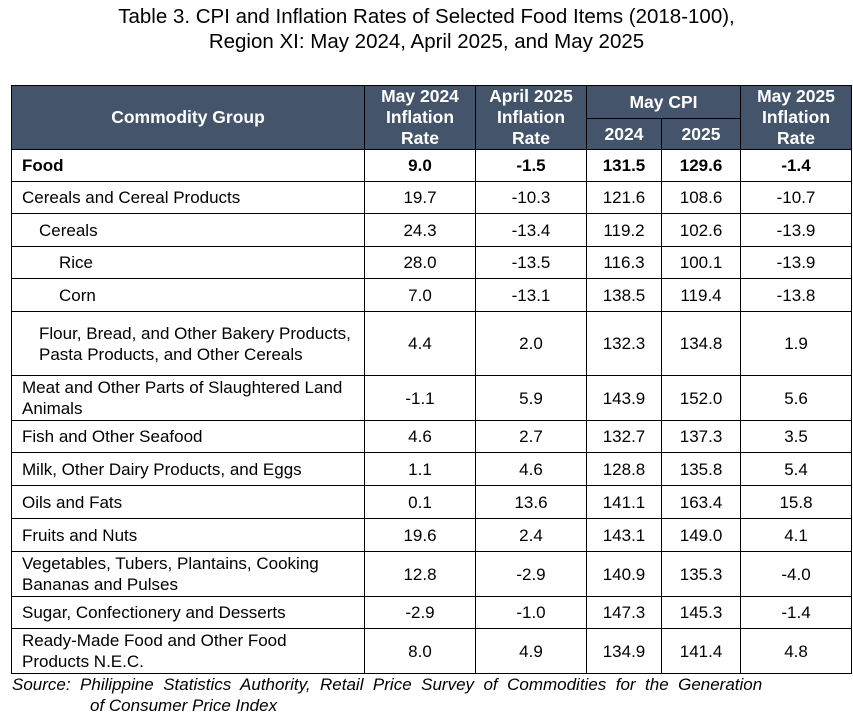 Image resolution: width=853 pixels, height=717 pixels. What do you see at coordinates (420, 343) in the screenshot?
I see `inflation-may2024: 4.4` at bounding box center [420, 343].